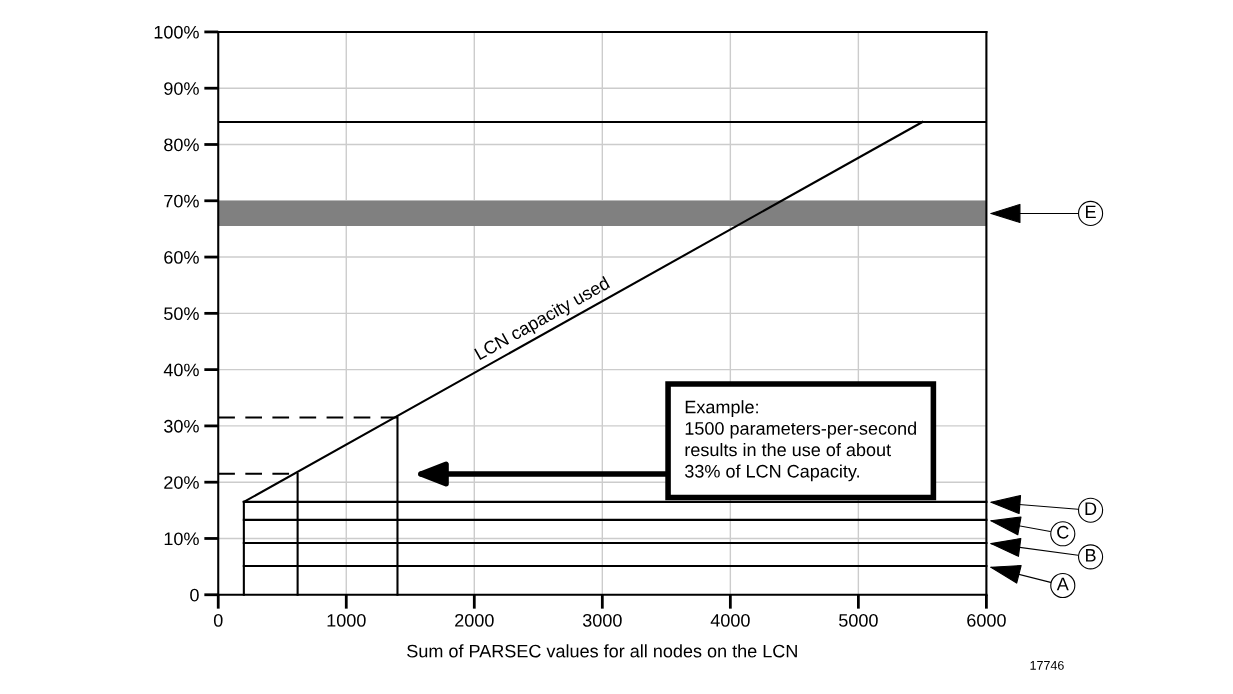 This screenshot has height=694, width=1233. I want to click on y-tick-label: 40%, so click(181, 370).